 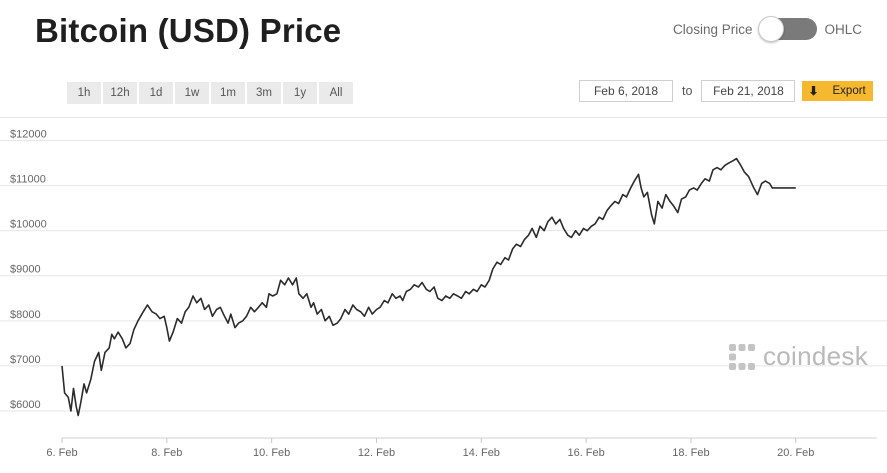 I want to click on range-button-1h: 1h, so click(x=84, y=93).